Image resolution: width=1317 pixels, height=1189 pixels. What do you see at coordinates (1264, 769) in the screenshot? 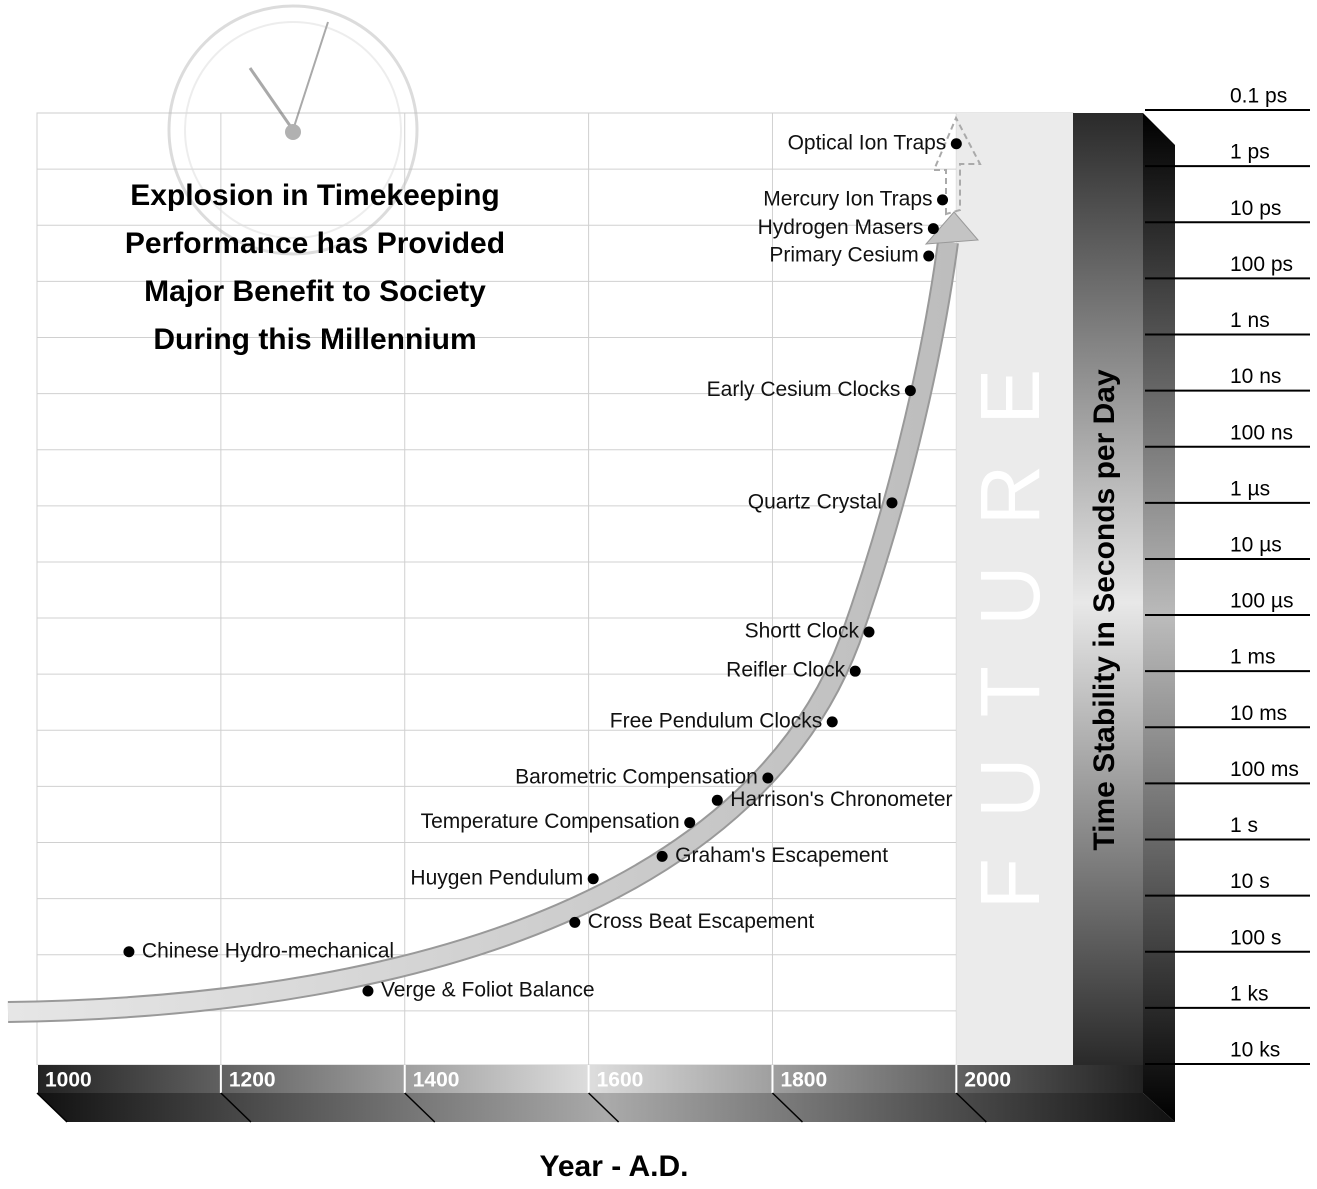
I see `y-tick-label: 100 ms` at bounding box center [1264, 769].